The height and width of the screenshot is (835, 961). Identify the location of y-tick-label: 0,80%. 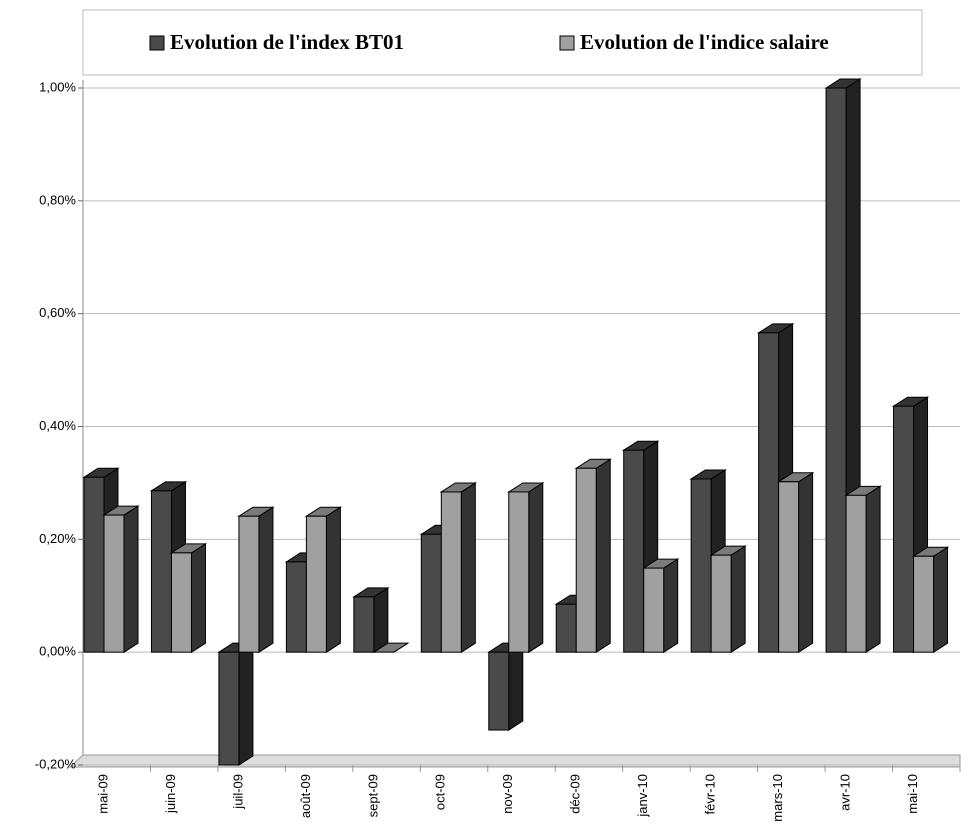
(57, 199).